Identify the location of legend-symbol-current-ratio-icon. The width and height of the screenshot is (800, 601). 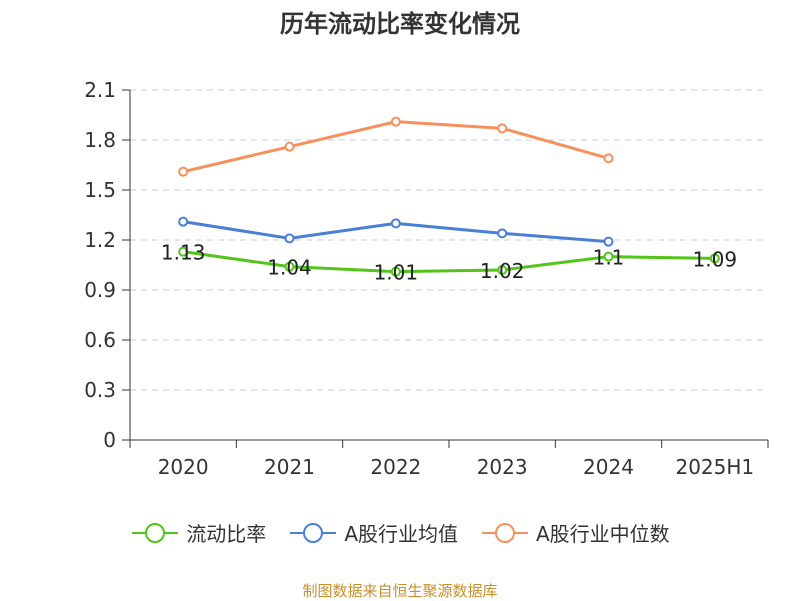
(155, 532).